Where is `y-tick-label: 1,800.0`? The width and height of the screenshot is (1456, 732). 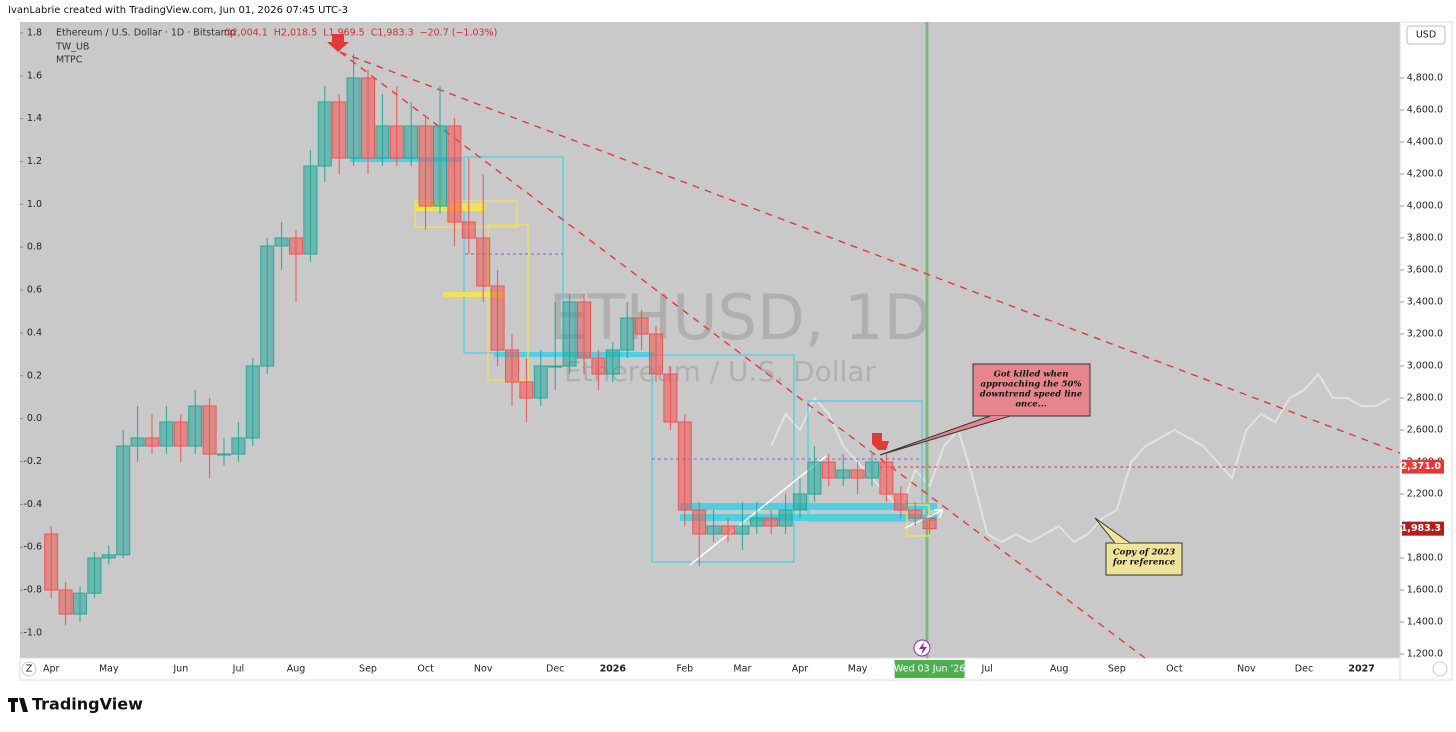
y-tick-label: 1,800.0 is located at coordinates (1425, 558).